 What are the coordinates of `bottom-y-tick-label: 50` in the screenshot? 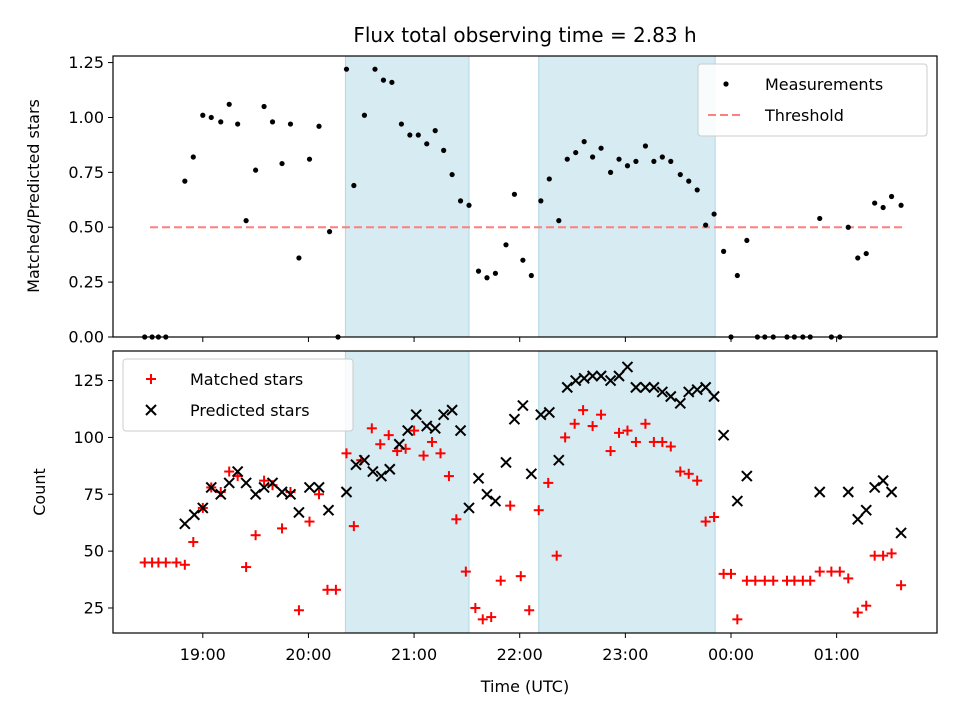 It's located at (94, 551).